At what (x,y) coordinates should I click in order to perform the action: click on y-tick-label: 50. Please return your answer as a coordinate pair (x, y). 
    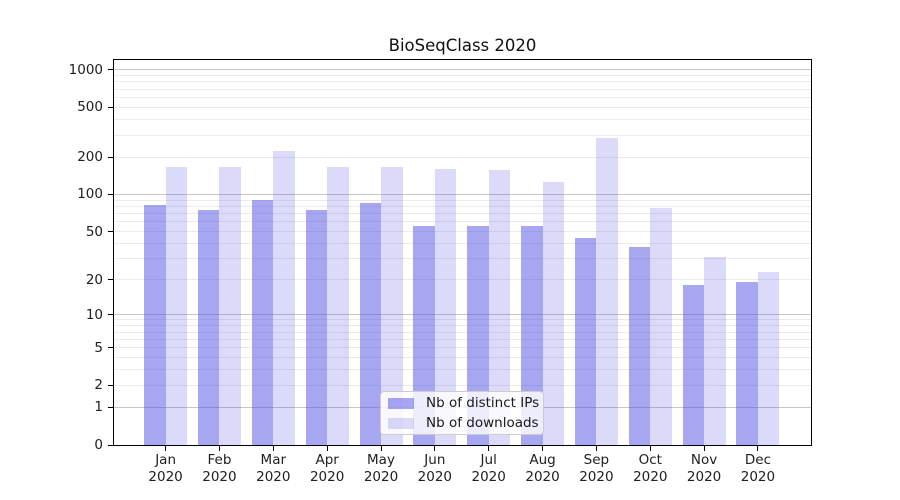
    Looking at the image, I should click on (94, 231).